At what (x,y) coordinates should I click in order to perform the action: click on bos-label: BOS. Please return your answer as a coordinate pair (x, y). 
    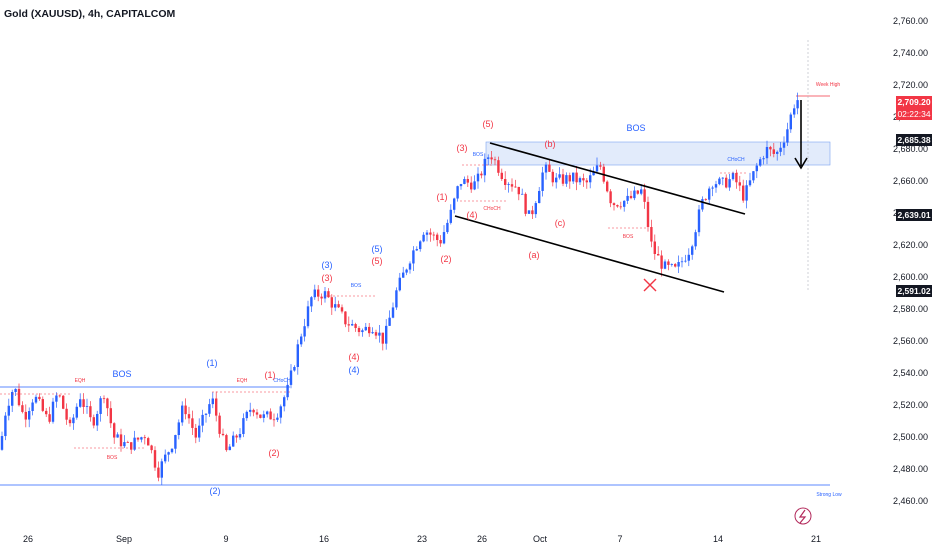
    Looking at the image, I should click on (628, 237).